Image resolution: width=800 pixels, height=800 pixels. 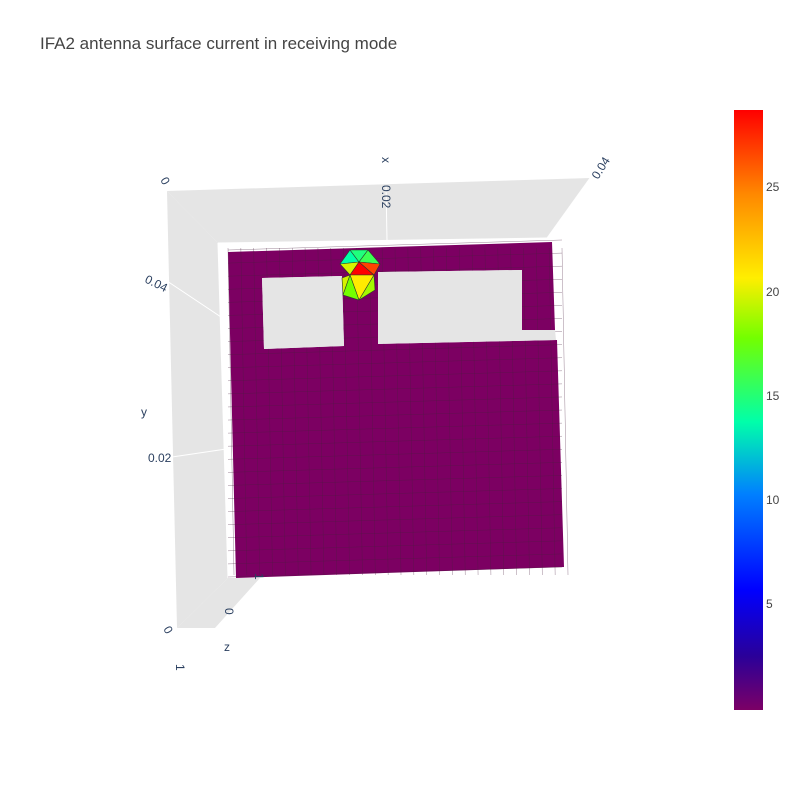 I want to click on colorbar, so click(x=748, y=410).